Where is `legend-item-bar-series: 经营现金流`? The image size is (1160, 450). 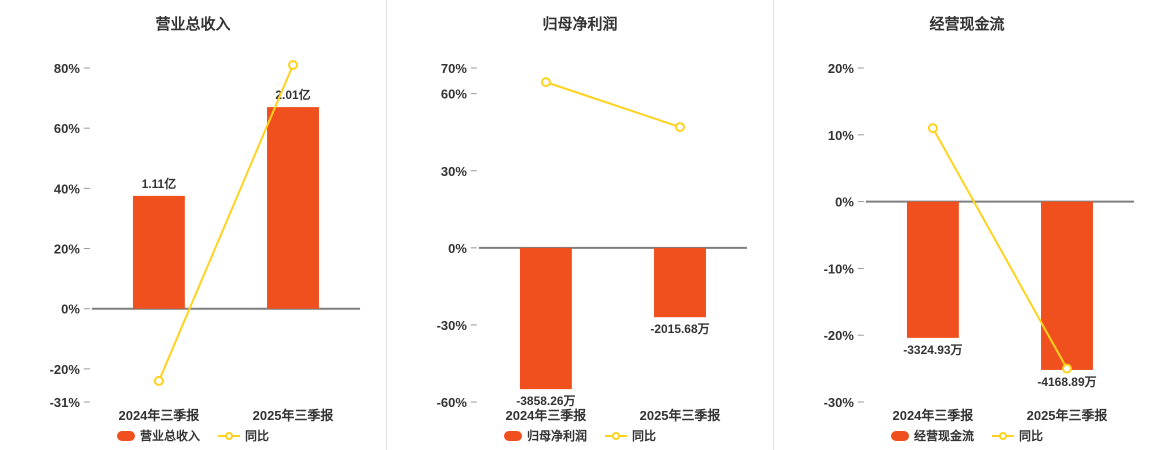
legend-item-bar-series: 经营现金流 is located at coordinates (932, 435).